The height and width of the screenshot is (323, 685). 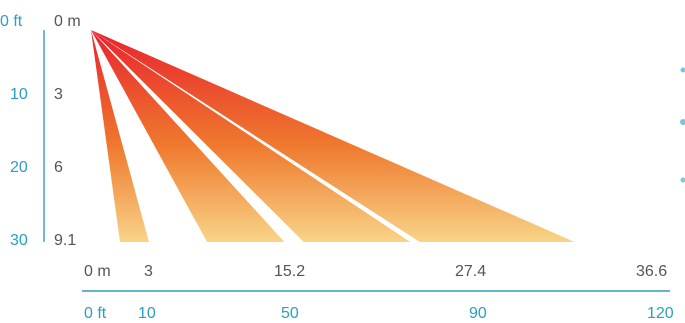 I want to click on v-feet-label-30: 30, so click(x=19, y=240).